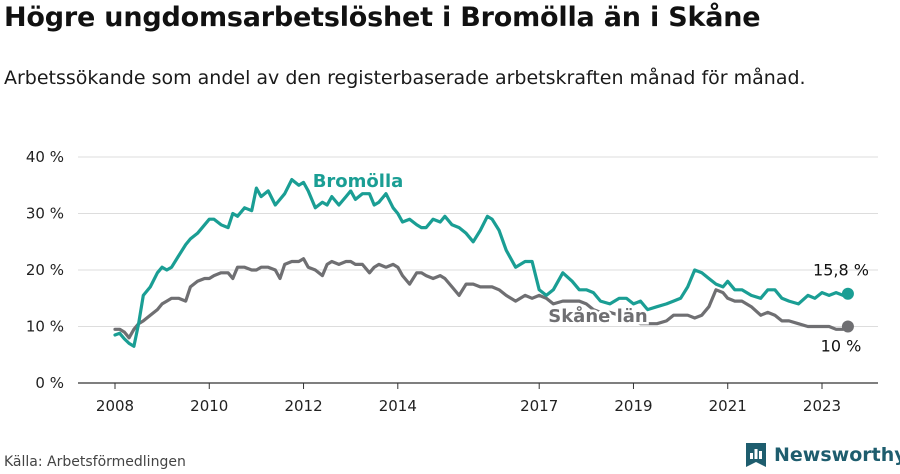 The height and width of the screenshot is (474, 900). I want to click on end-label-bromolla: 15,8 %, so click(841, 270).